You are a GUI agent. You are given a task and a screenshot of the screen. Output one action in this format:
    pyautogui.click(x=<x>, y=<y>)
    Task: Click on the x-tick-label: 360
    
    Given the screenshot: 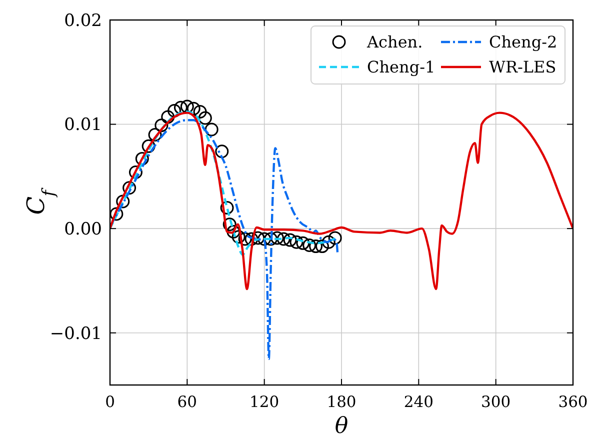 What is the action you would take?
    pyautogui.click(x=573, y=402)
    